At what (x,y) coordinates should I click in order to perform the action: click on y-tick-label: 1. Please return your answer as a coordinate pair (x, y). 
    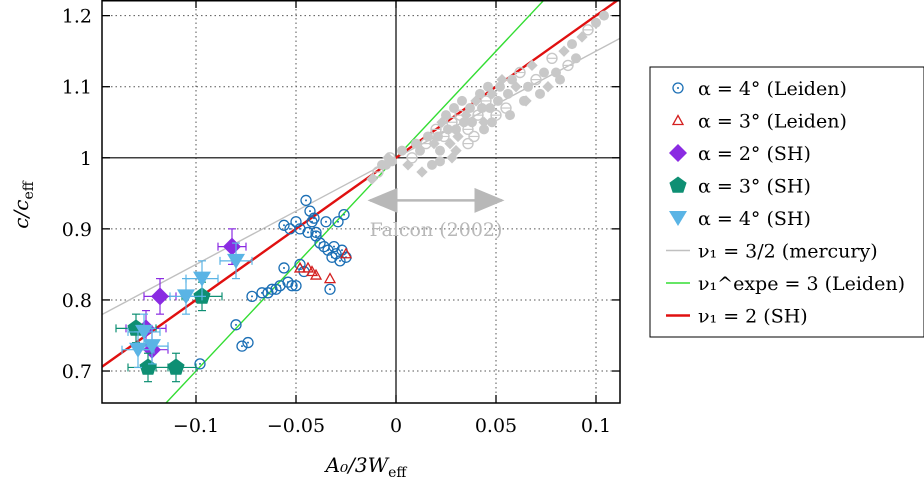
    Looking at the image, I should click on (86, 159).